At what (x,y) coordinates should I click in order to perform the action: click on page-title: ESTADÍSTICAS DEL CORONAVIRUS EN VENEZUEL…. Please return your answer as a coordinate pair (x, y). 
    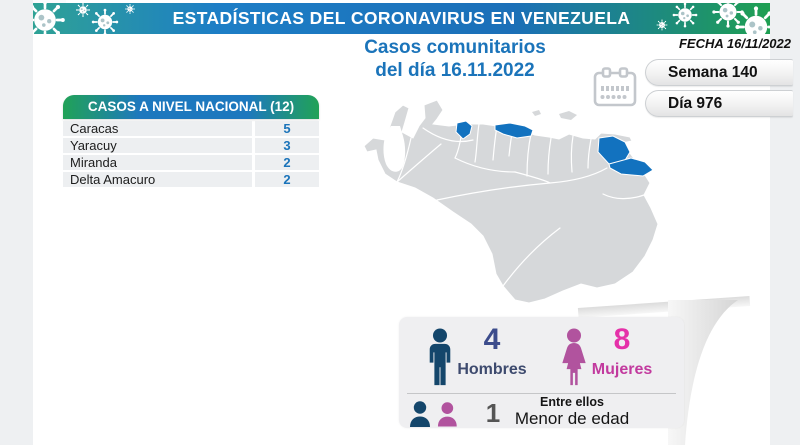
    Looking at the image, I should click on (401, 18).